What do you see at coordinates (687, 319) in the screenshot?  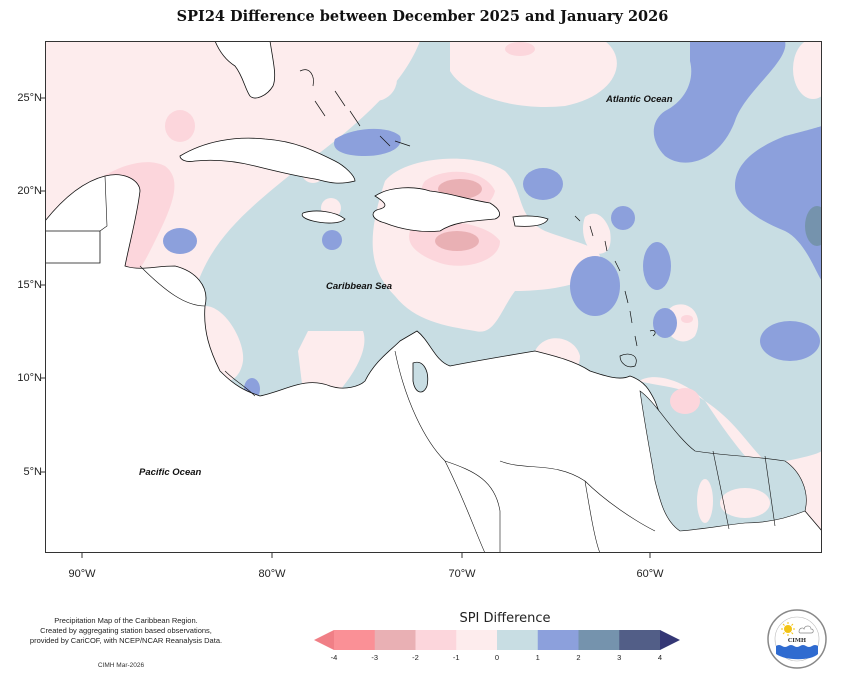 I see `field-windward-neg2` at bounding box center [687, 319].